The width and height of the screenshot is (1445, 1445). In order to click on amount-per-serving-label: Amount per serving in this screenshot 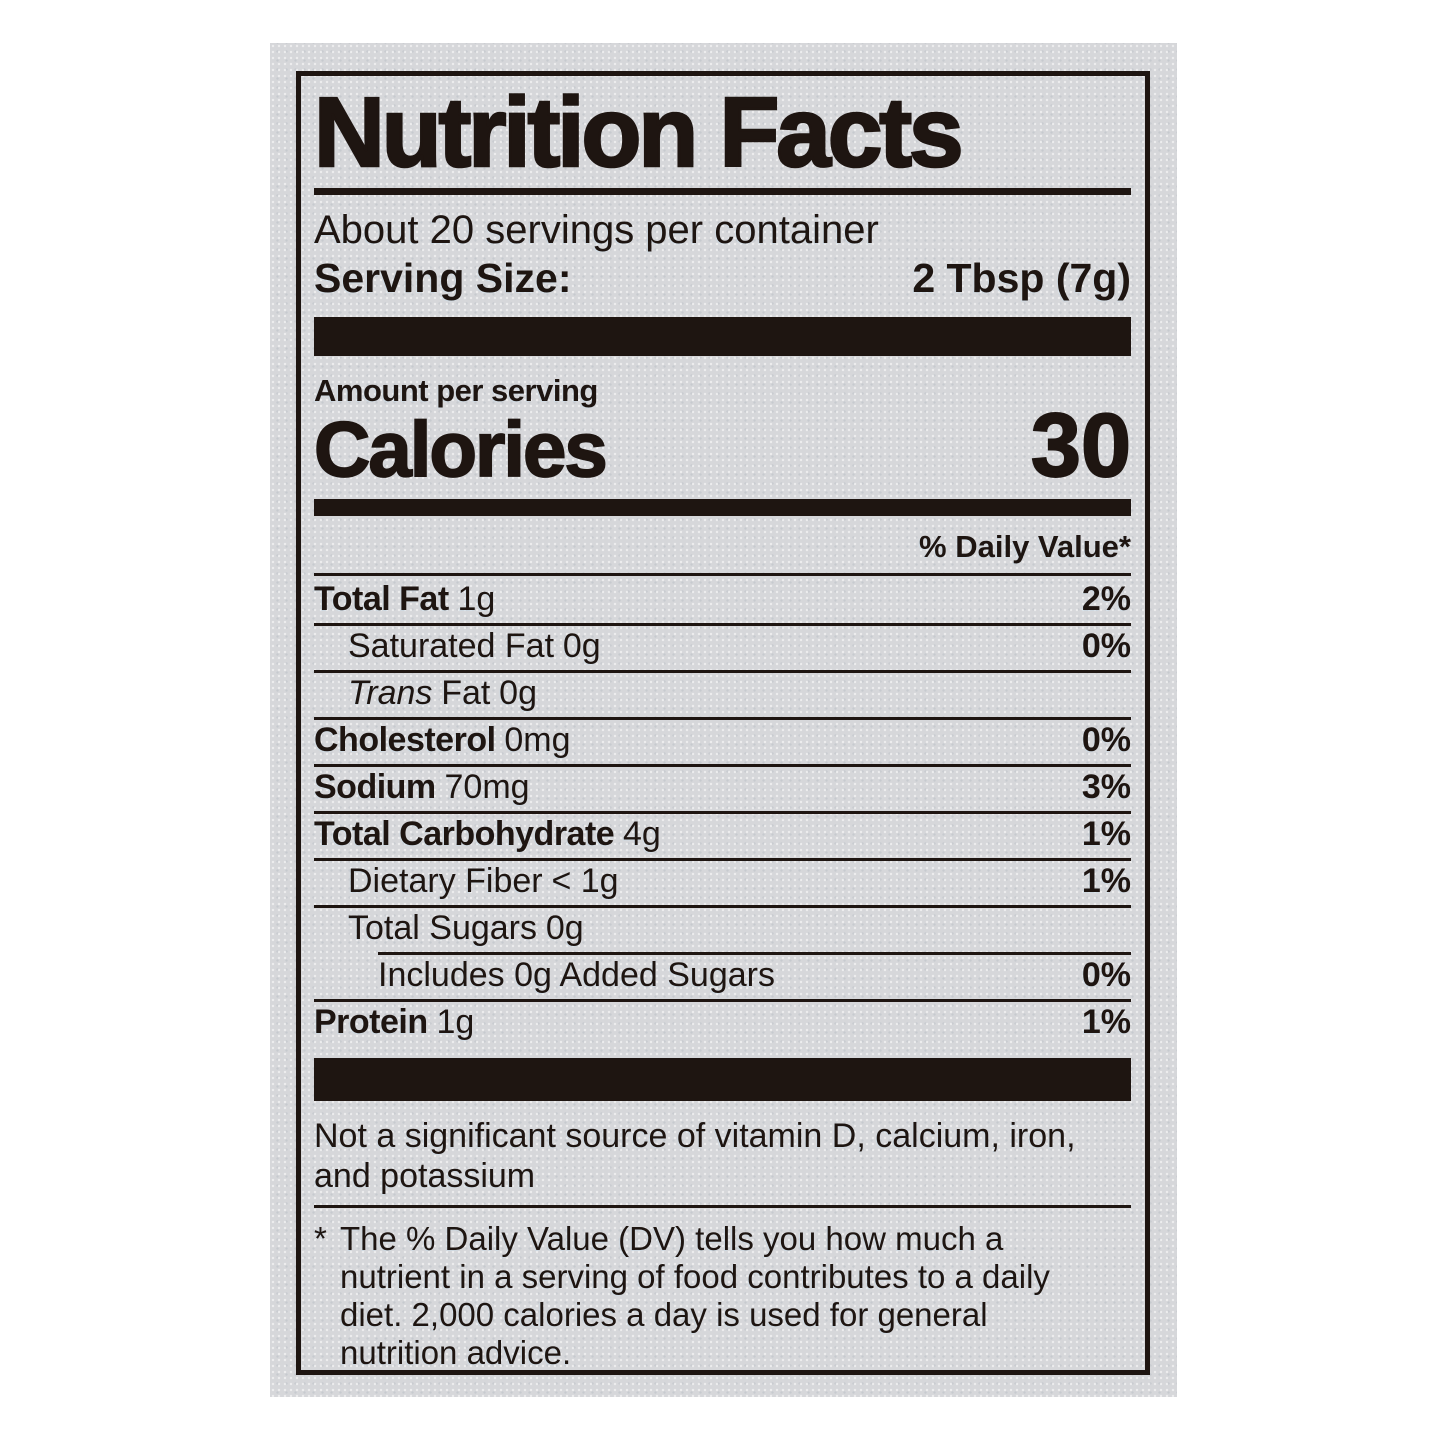, I will do `click(456, 390)`.